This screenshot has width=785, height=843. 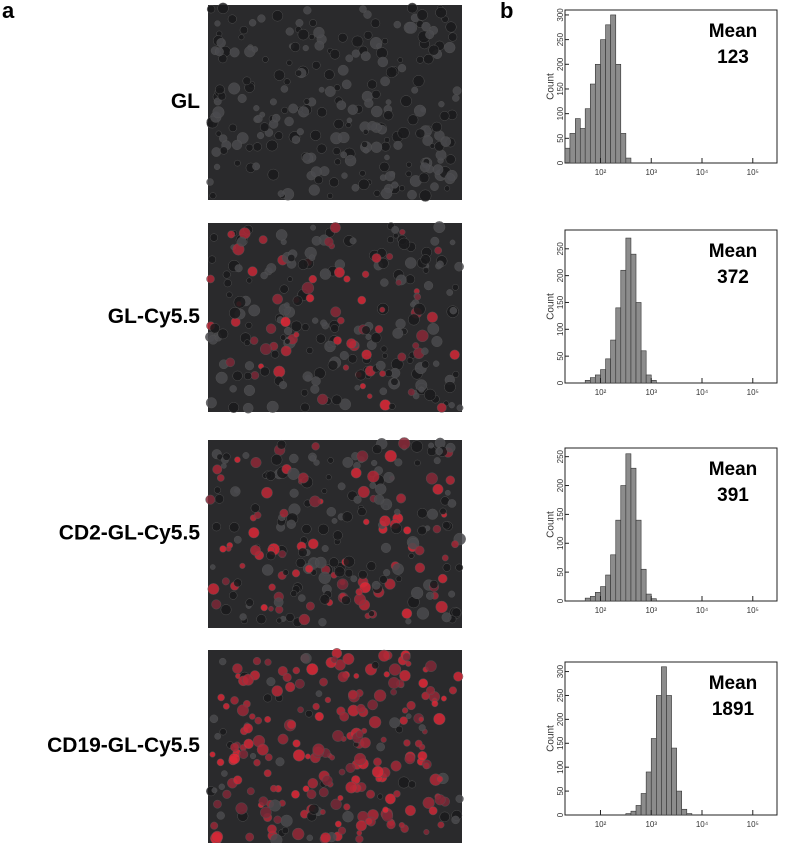 What do you see at coordinates (154, 316) in the screenshot?
I see `row-label: GL-Cy5.5` at bounding box center [154, 316].